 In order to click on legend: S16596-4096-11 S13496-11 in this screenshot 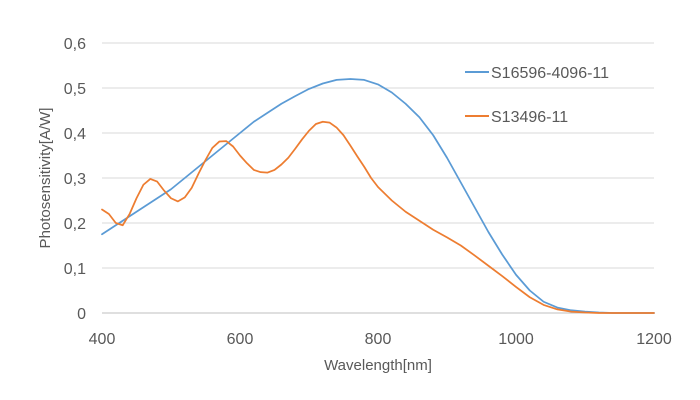, I will do `click(537, 95)`.